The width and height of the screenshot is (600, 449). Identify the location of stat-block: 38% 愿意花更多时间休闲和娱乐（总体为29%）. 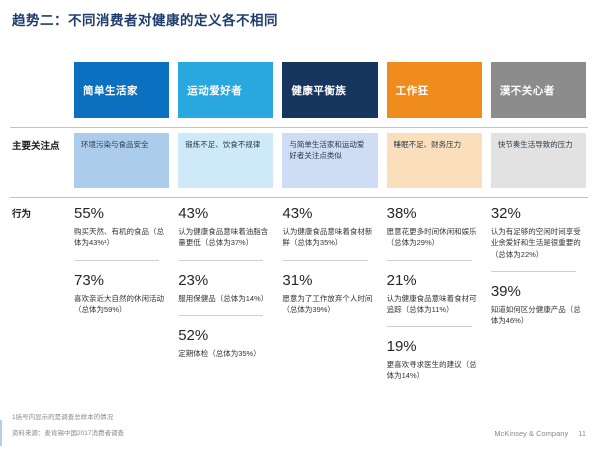
(434, 227).